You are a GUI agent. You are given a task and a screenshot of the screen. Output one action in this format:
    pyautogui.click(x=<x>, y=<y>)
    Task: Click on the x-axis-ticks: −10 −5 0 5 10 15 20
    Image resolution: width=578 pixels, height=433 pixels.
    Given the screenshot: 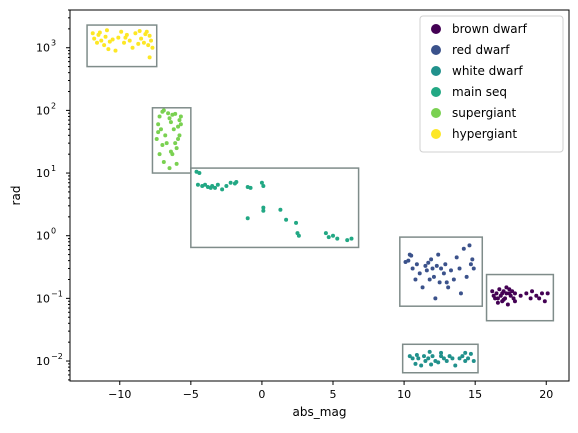 What is the action you would take?
    pyautogui.click(x=330, y=391)
    